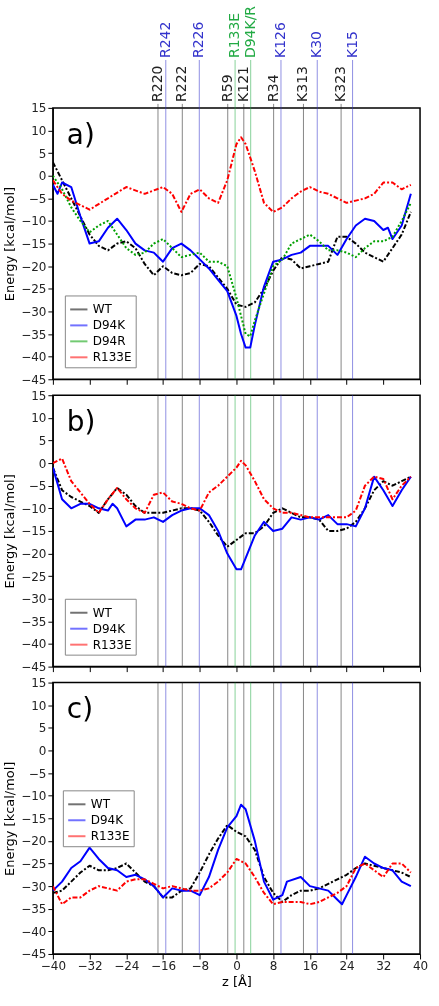 This screenshot has height=1006, width=439. Describe the element at coordinates (226, 88) in the screenshot. I see `ref-line-label: R59` at that location.